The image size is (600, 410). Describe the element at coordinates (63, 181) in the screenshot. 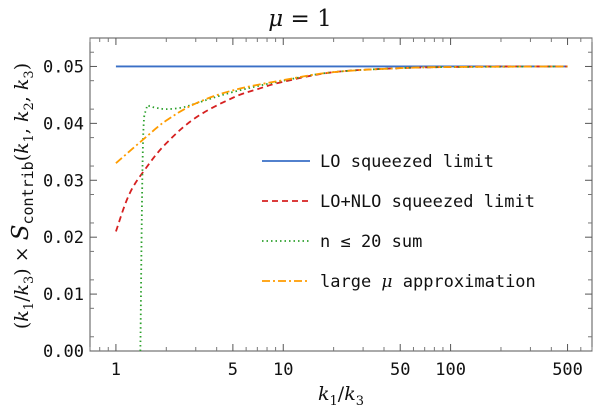

I see `y-tick-label: 0.03` at that location.